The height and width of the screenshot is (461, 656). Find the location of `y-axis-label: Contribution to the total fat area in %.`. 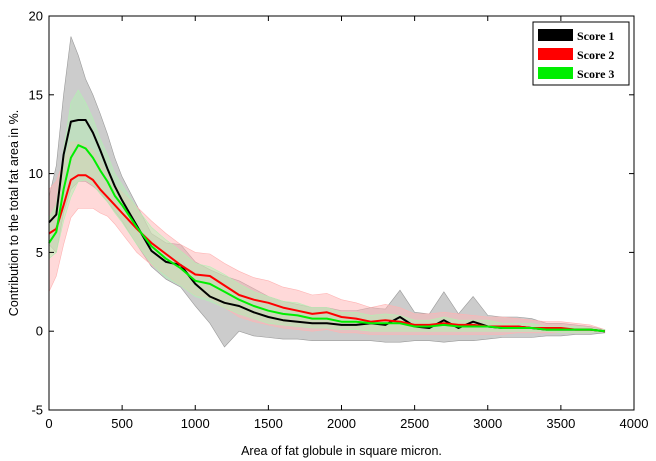

y-axis-label: Contribution to the total fat area in %. is located at coordinates (14, 213).